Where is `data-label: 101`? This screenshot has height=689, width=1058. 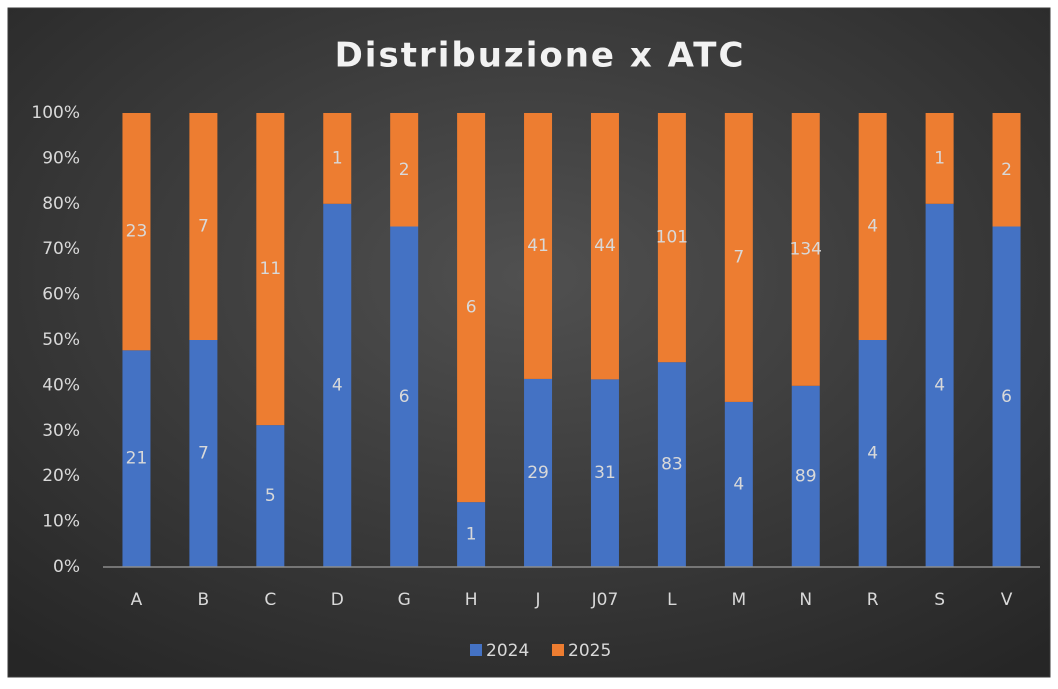
data-label: 101 is located at coordinates (672, 238).